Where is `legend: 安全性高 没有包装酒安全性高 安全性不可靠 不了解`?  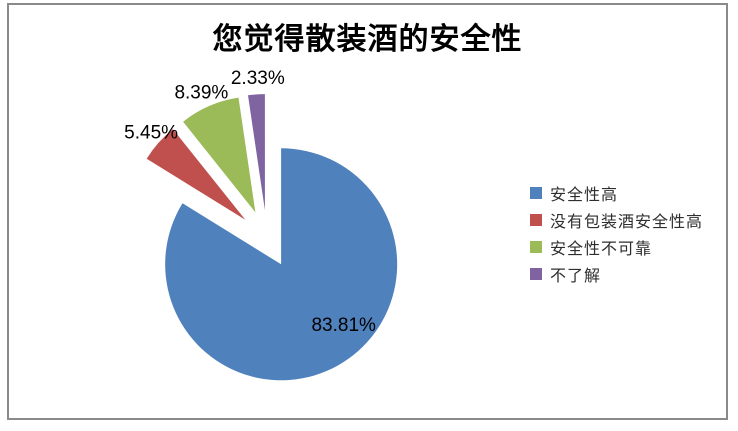 legend: 安全性高 没有包装酒安全性高 安全性不可靠 不了解 is located at coordinates (627, 233).